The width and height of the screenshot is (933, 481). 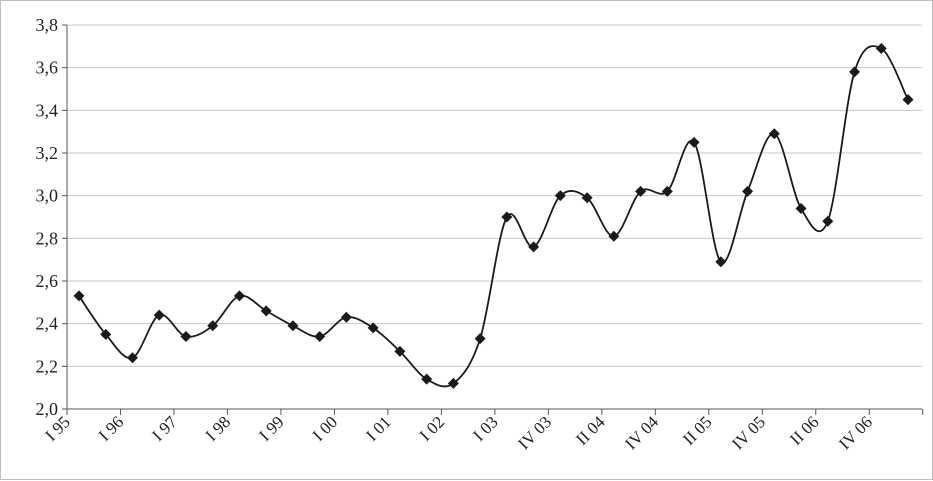 What do you see at coordinates (47, 153) in the screenshot?
I see `y-tick-label: 3,2` at bounding box center [47, 153].